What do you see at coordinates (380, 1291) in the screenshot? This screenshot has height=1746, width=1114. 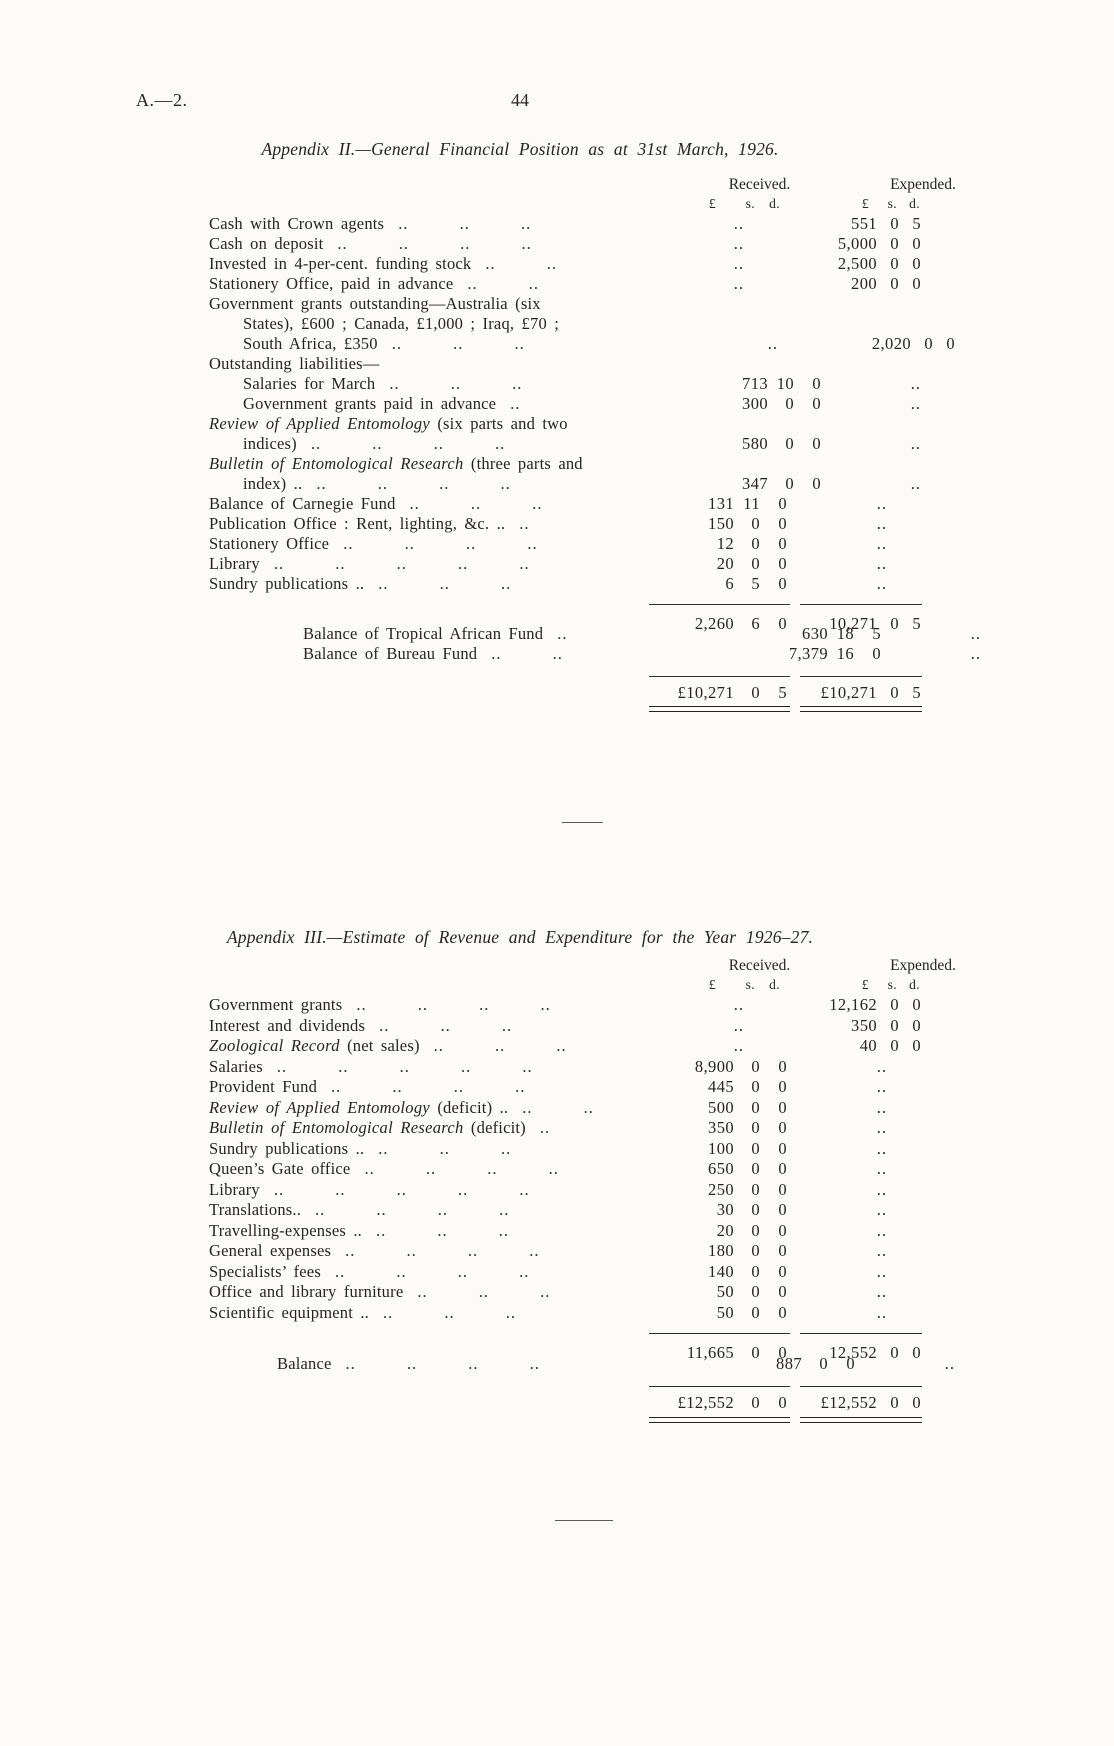 I see `row-label: Office and library furniture.. .. ..` at bounding box center [380, 1291].